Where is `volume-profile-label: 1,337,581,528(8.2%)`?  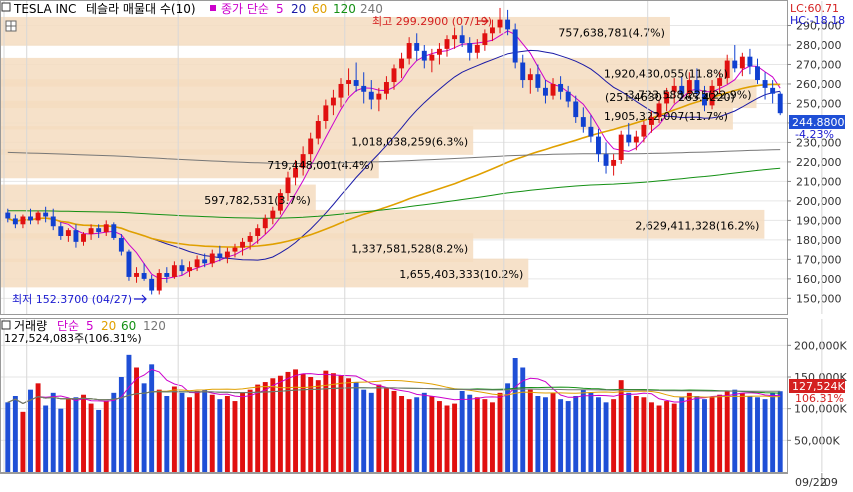
volume-profile-label: 1,337,581,528(8.2%) is located at coordinates (409, 249).